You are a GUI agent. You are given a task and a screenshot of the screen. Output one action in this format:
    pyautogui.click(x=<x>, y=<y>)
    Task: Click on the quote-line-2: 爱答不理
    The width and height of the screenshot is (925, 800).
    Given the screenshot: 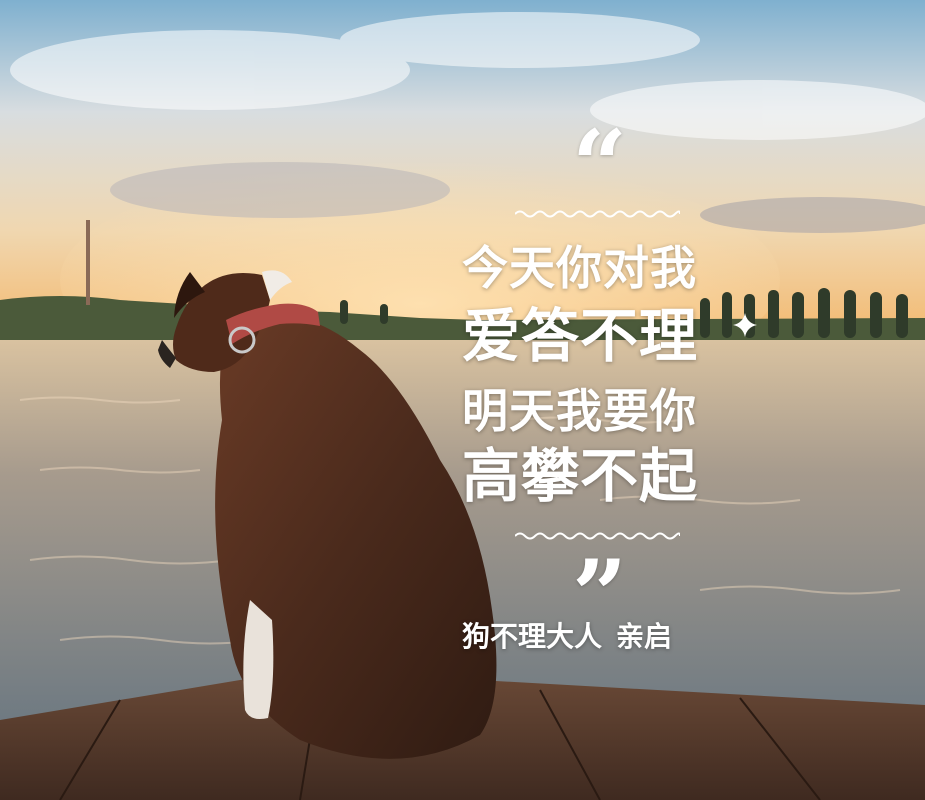 What is the action you would take?
    pyautogui.click(x=580, y=336)
    